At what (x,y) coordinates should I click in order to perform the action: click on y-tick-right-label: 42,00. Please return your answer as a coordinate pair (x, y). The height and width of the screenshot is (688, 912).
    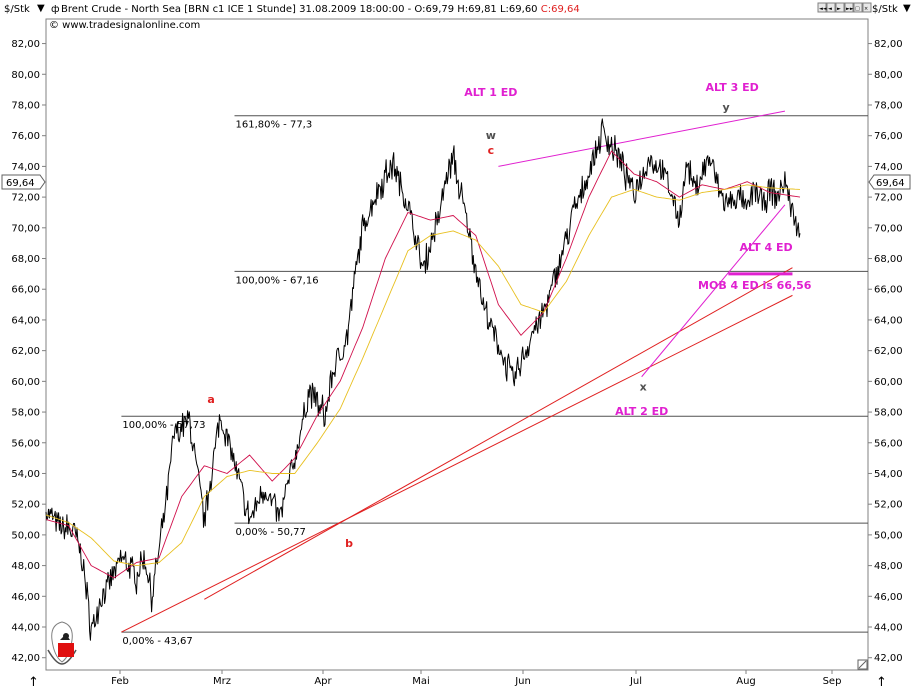
    Looking at the image, I should click on (888, 658).